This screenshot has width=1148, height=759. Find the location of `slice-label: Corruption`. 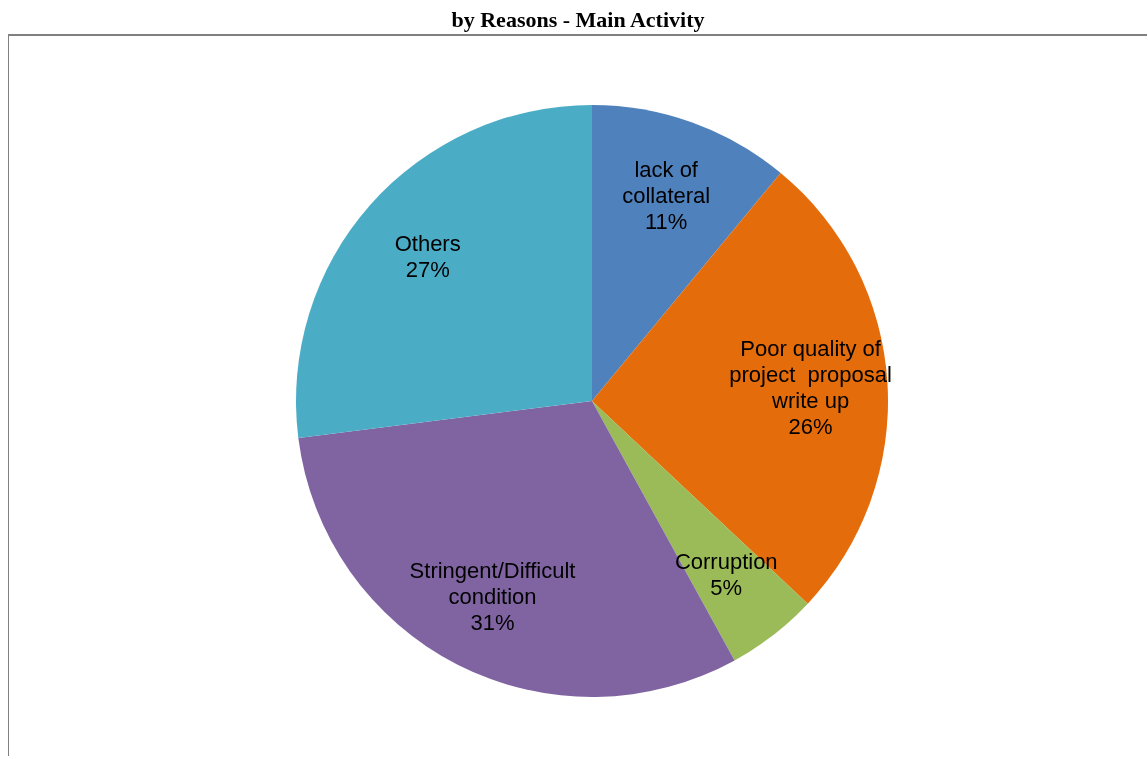

slice-label: Corruption is located at coordinates (726, 561).